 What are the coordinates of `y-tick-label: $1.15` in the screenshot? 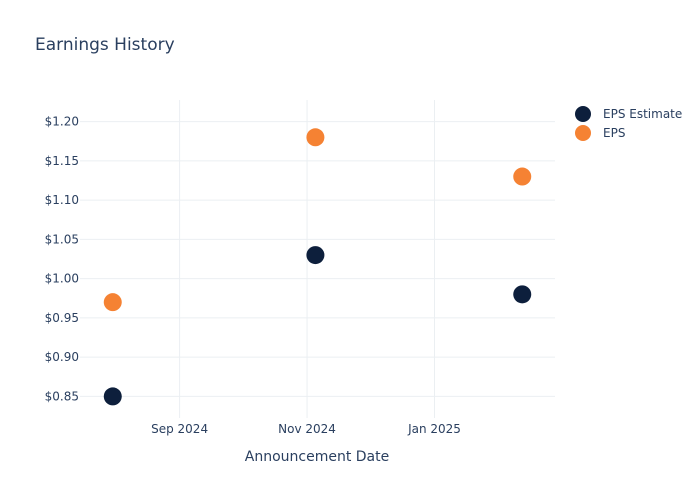 It's located at (62, 161).